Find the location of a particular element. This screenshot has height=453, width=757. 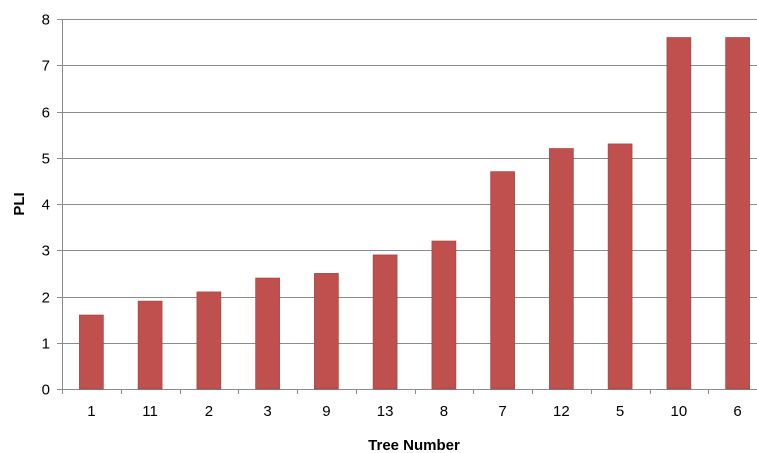

x-tick-label: 10 is located at coordinates (679, 411).